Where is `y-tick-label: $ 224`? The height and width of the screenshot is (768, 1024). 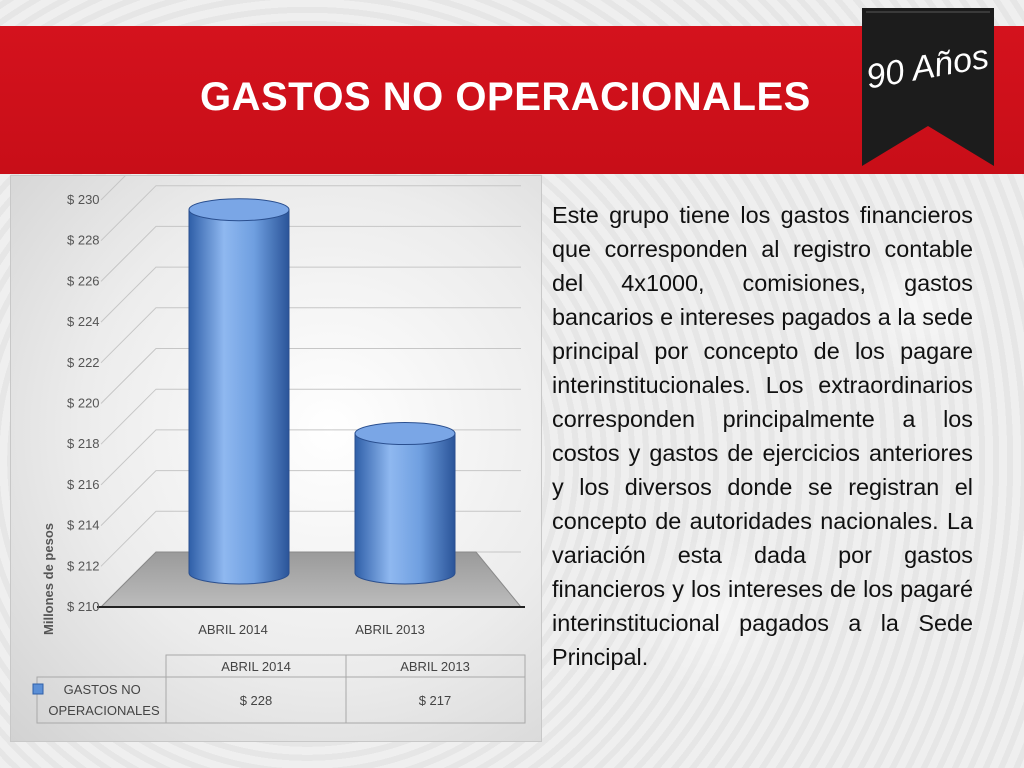 y-tick-label: $ 224 is located at coordinates (83, 321).